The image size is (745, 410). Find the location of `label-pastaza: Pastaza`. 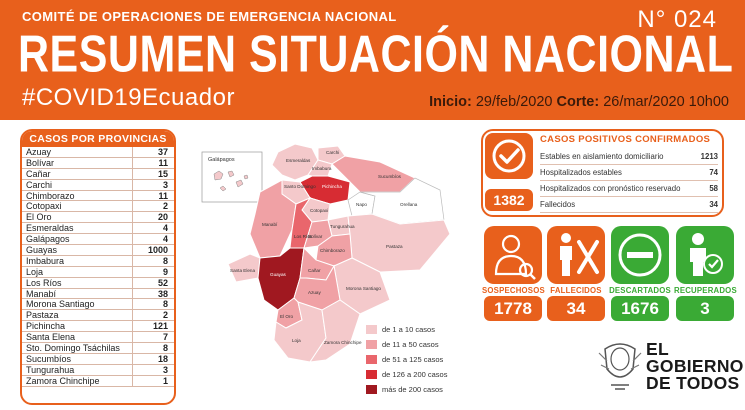

label-pastaza: Pastaza is located at coordinates (394, 246).